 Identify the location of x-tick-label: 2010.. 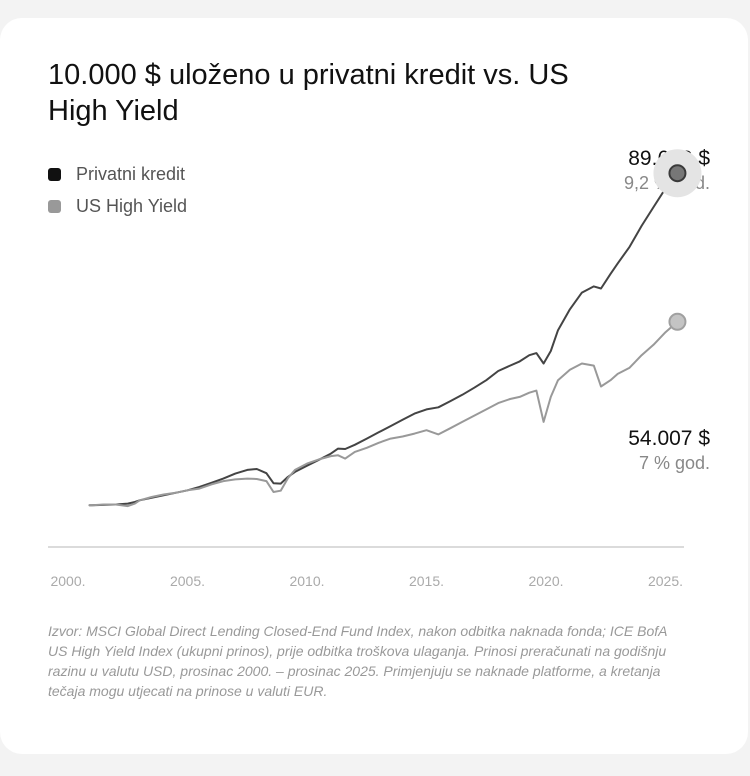
(306, 581).